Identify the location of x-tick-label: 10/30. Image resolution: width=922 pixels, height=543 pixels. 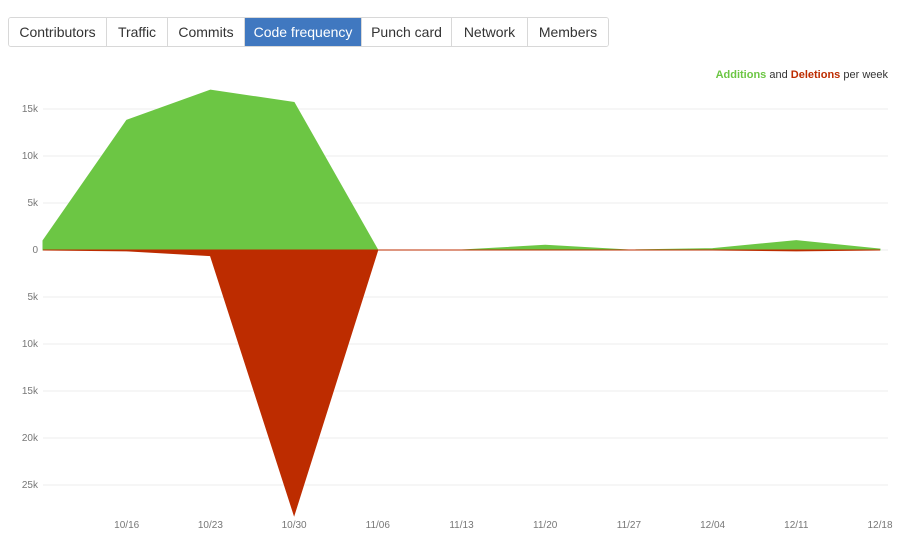
(294, 525).